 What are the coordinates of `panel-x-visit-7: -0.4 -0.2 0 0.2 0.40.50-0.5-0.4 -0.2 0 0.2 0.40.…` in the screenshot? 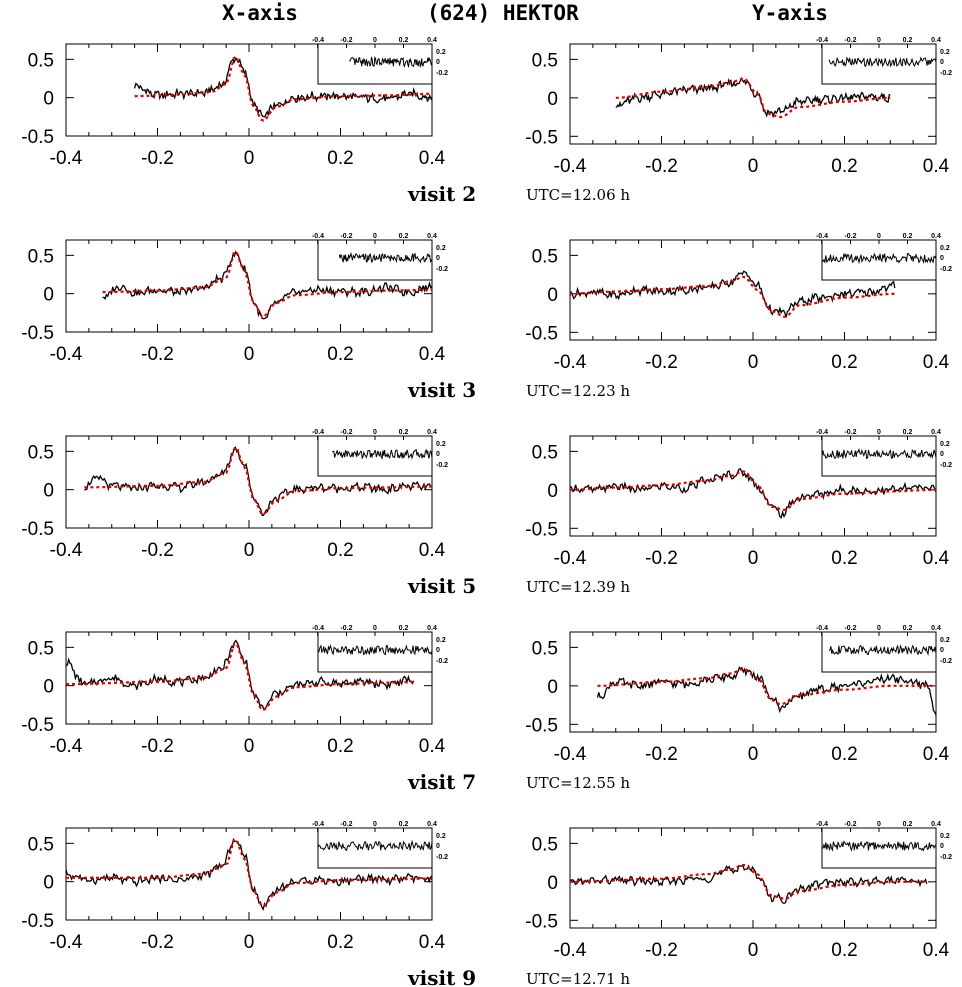 It's located at (234, 691).